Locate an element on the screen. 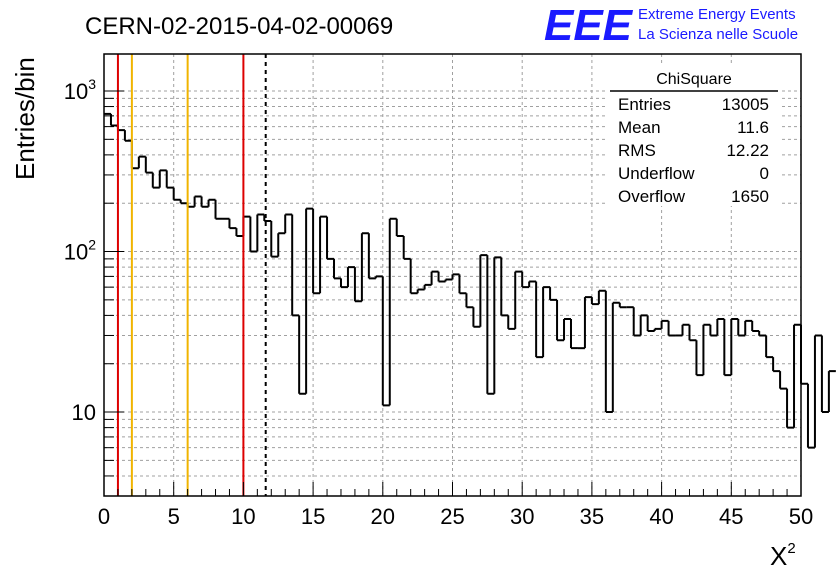  stats-value: 11.6 is located at coordinates (753, 127).